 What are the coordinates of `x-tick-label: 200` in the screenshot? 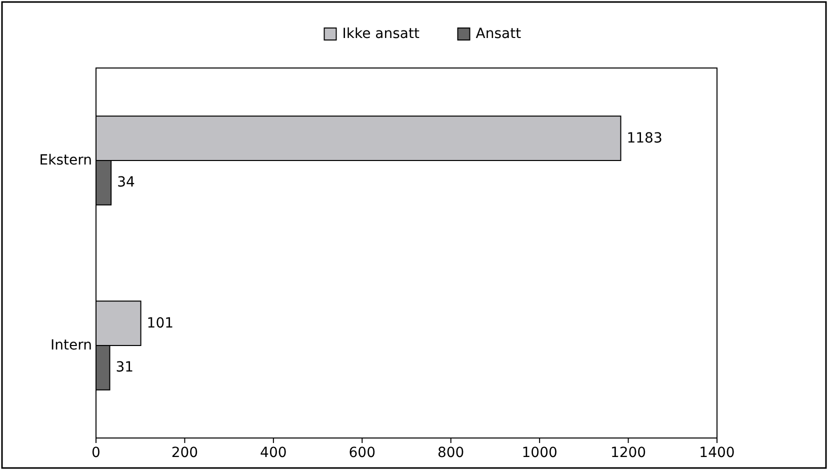 It's located at (184, 453).